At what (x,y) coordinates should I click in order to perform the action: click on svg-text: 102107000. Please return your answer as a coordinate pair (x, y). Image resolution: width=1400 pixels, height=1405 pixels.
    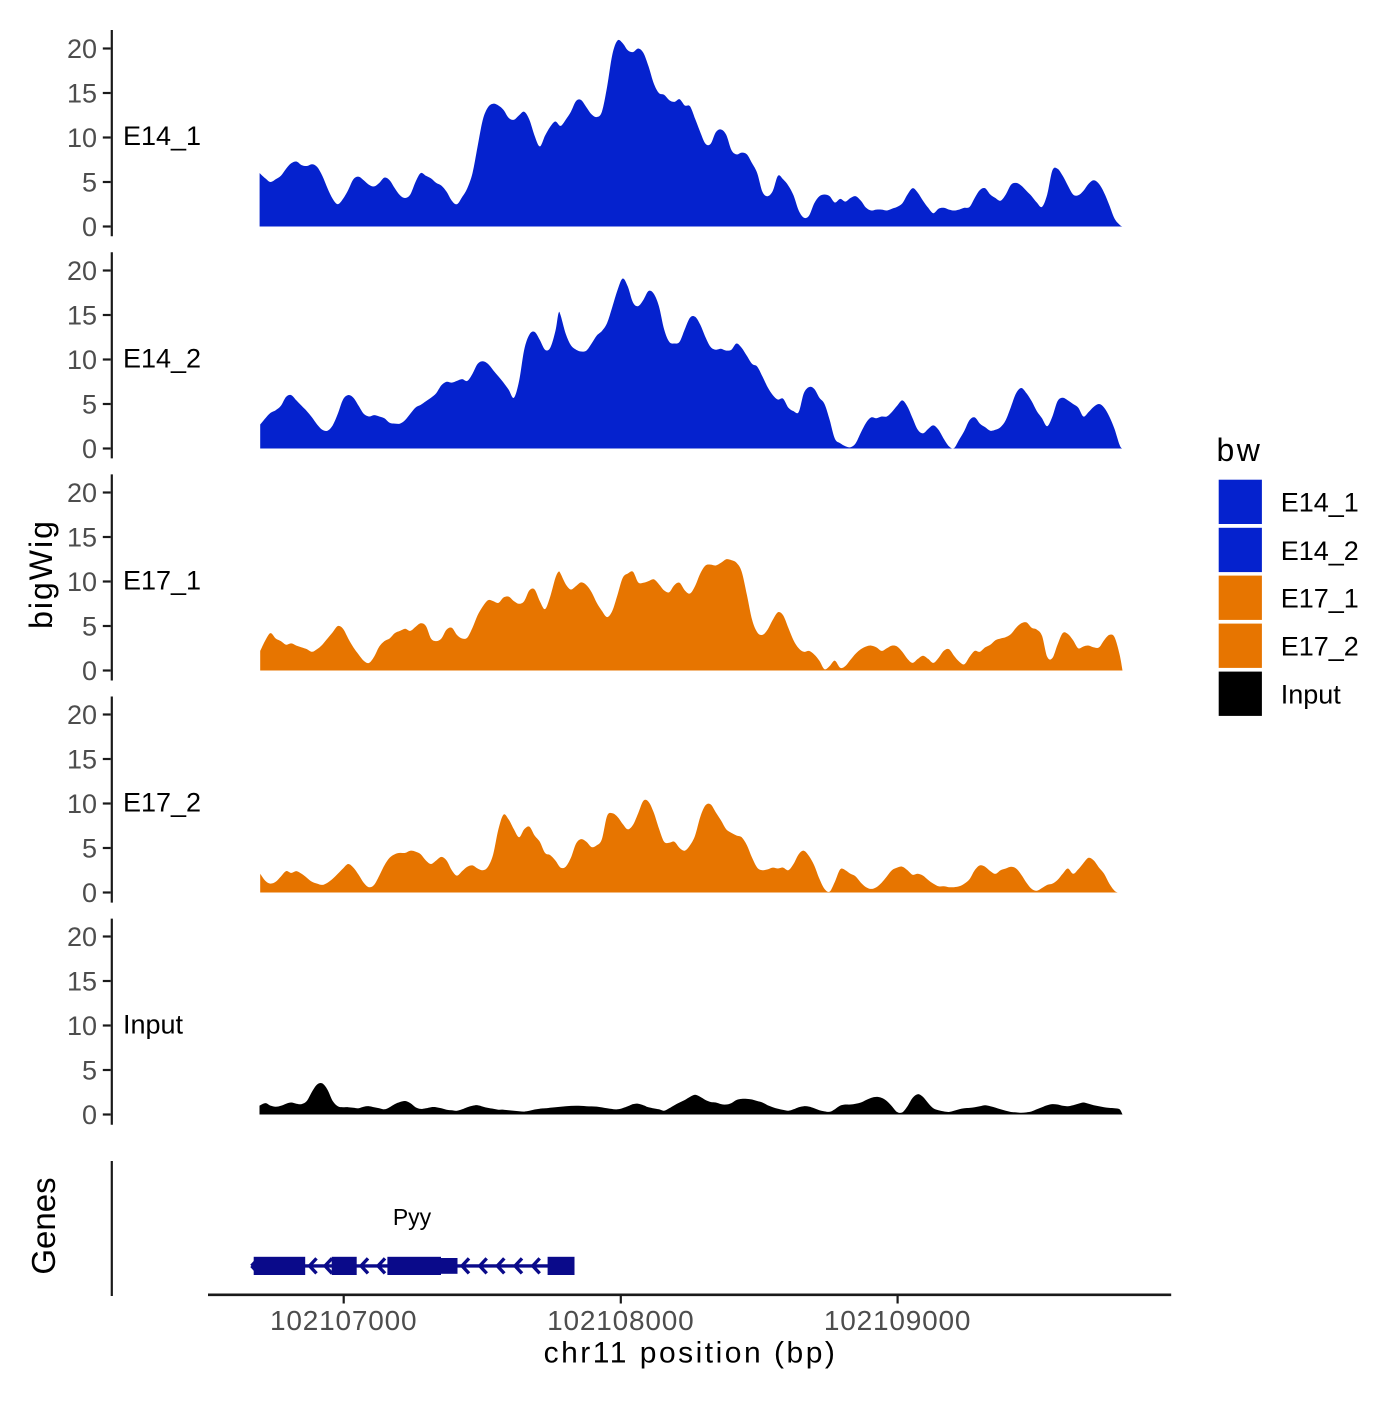
    Looking at the image, I should click on (343, 1320).